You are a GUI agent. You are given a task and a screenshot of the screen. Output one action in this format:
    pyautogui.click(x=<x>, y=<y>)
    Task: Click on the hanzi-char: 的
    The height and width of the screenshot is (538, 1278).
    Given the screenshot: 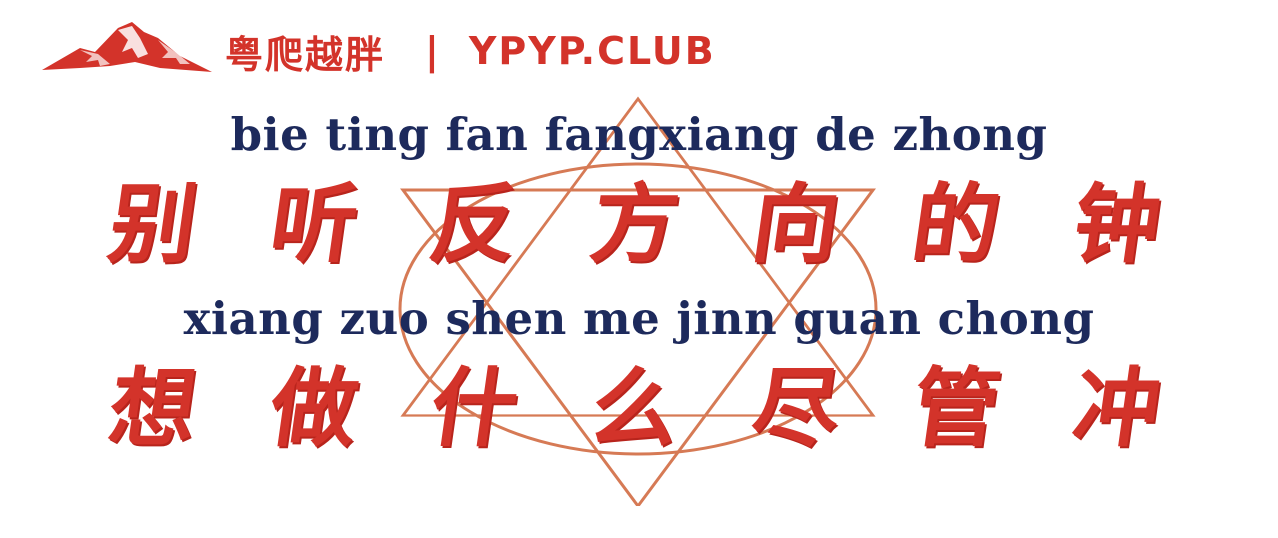 What is the action you would take?
    pyautogui.click(x=956, y=224)
    